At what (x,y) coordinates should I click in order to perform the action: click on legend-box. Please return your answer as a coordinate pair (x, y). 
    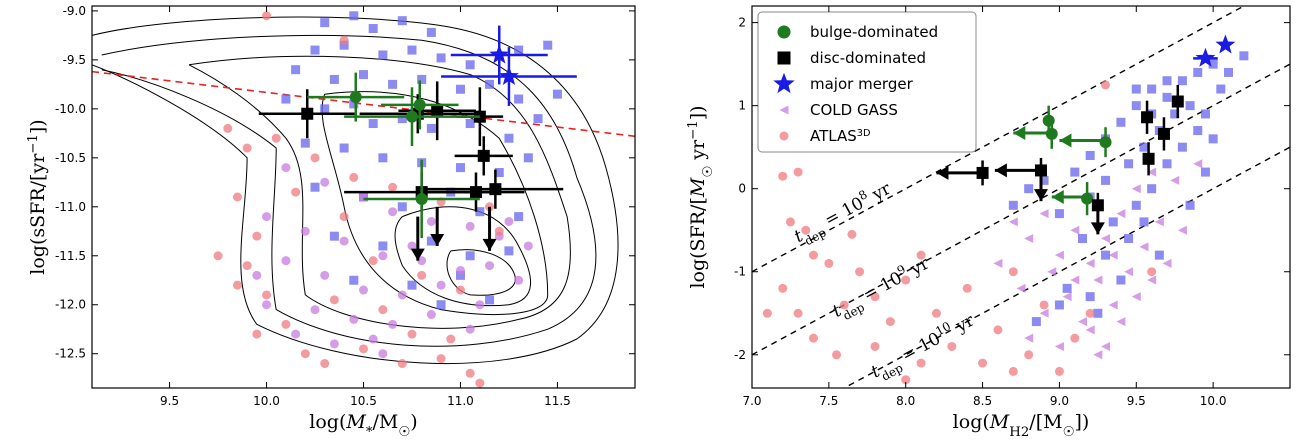
    Looking at the image, I should click on (867, 82).